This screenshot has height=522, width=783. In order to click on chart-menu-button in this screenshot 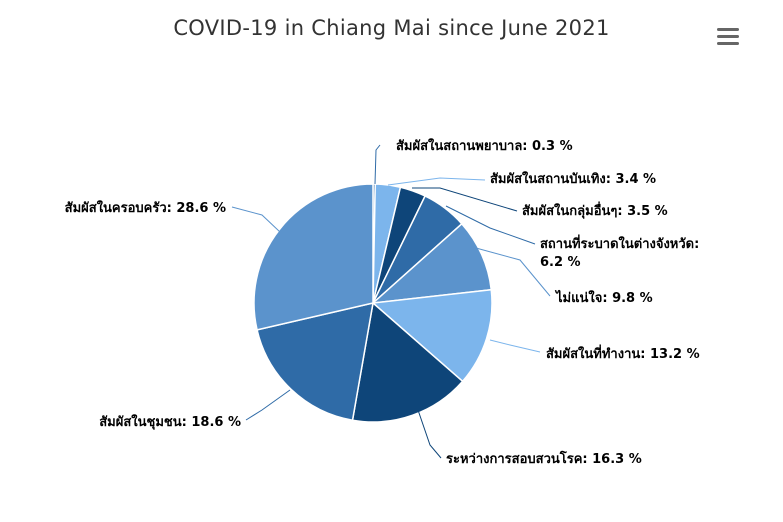, I will do `click(728, 37)`.